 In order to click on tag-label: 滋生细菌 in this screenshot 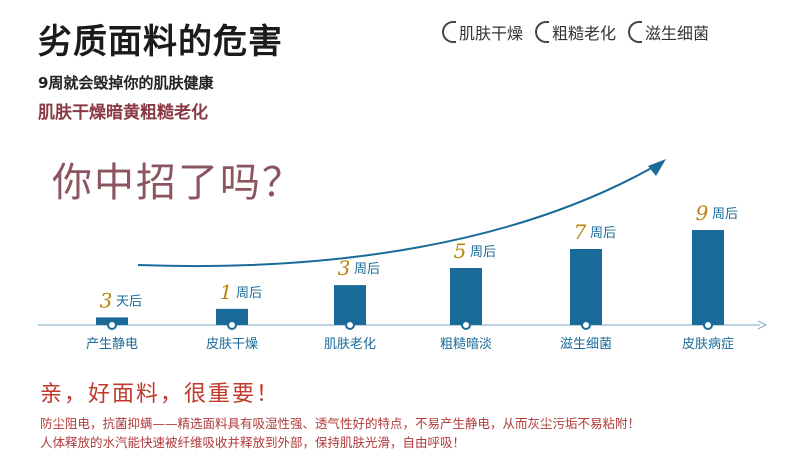, I will do `click(677, 33)`.